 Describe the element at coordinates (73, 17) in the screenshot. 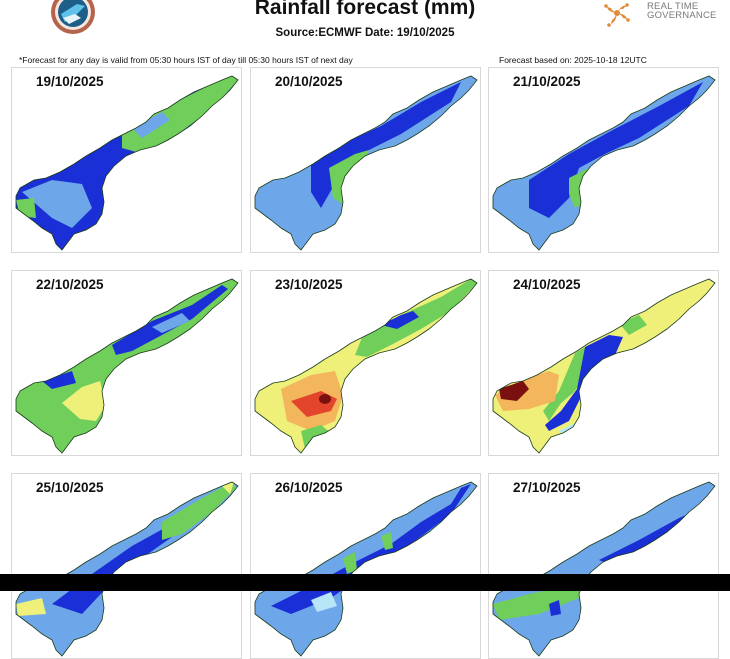

I see `state-emblem-logo` at that location.